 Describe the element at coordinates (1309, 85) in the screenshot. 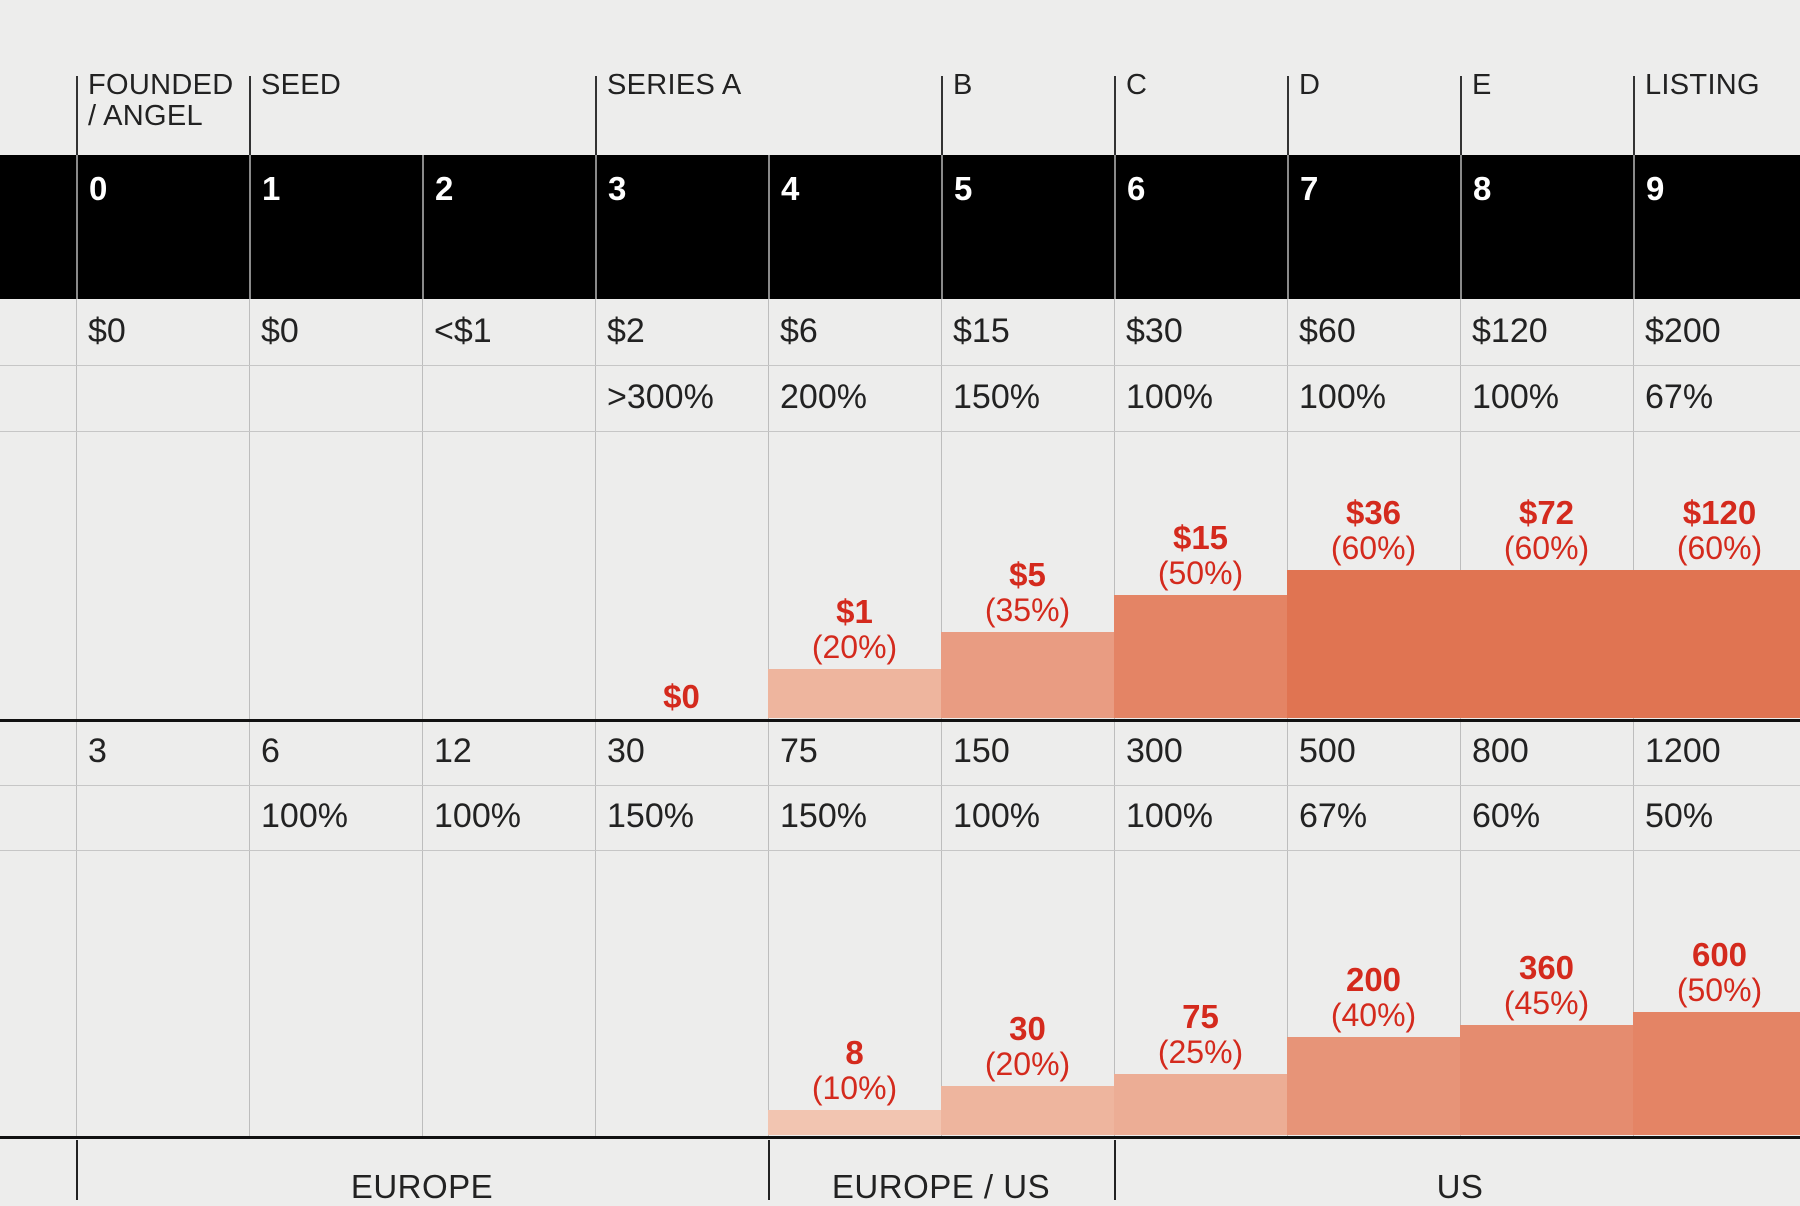

I see `stage-label: D` at that location.